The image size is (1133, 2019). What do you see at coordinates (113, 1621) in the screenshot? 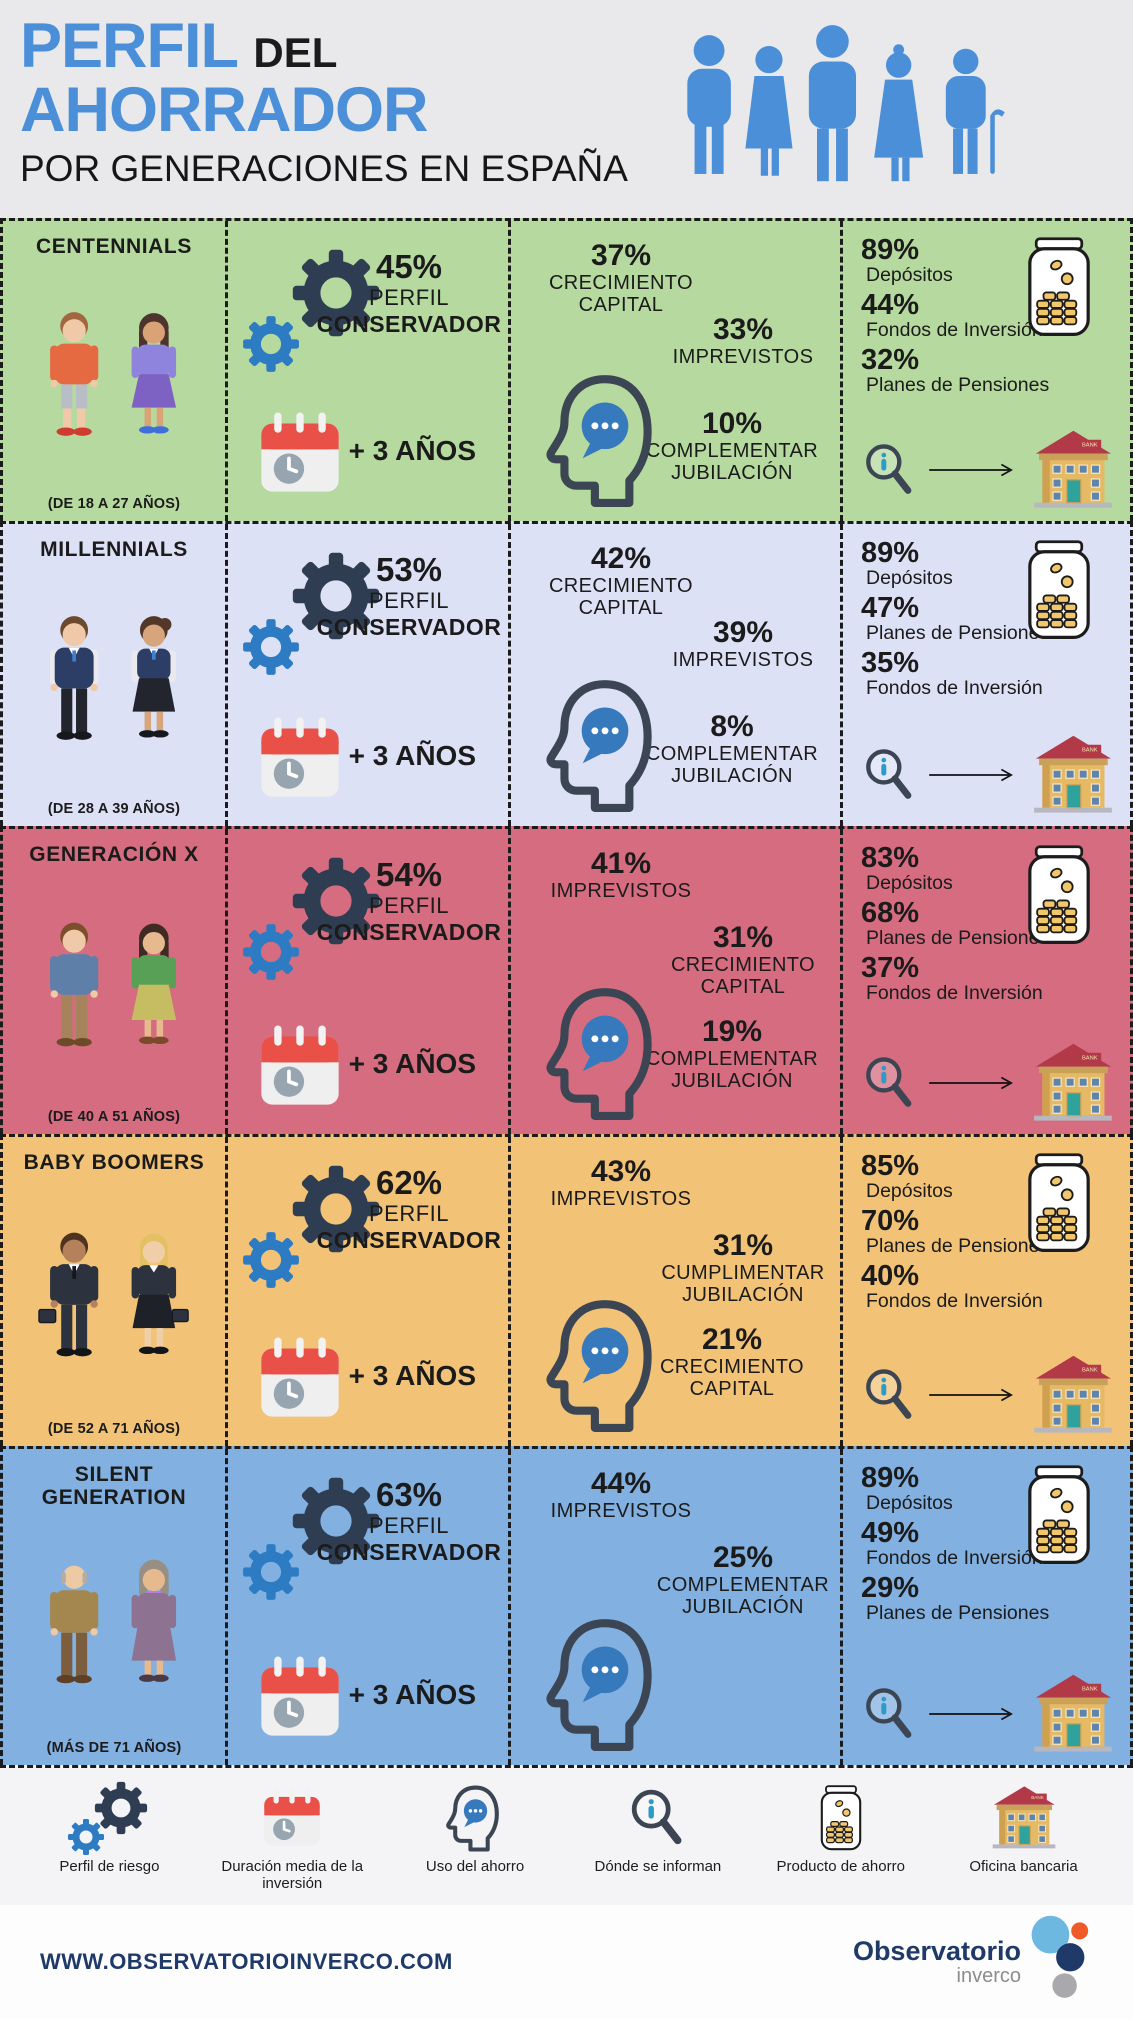
I see `silent-generation-couple-illustration` at bounding box center [113, 1621].